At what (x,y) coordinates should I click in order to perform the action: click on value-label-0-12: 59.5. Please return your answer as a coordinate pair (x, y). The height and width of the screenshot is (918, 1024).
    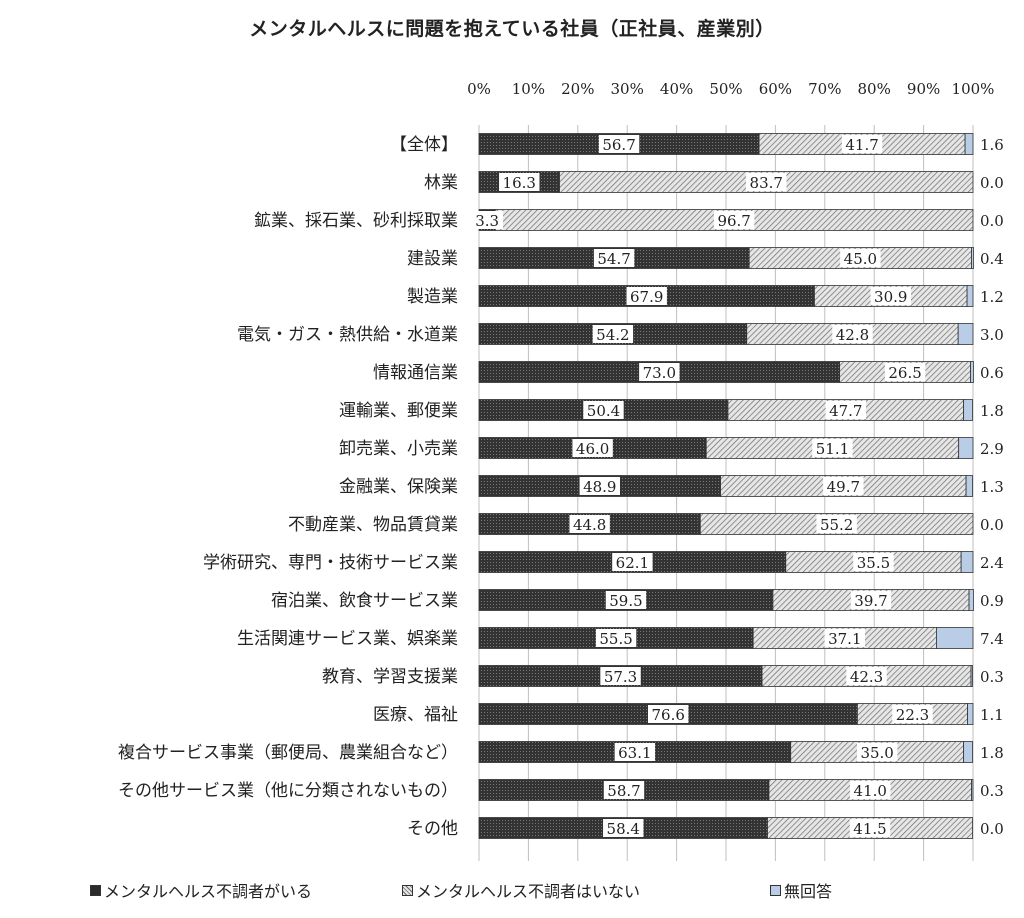
    Looking at the image, I should click on (625, 601).